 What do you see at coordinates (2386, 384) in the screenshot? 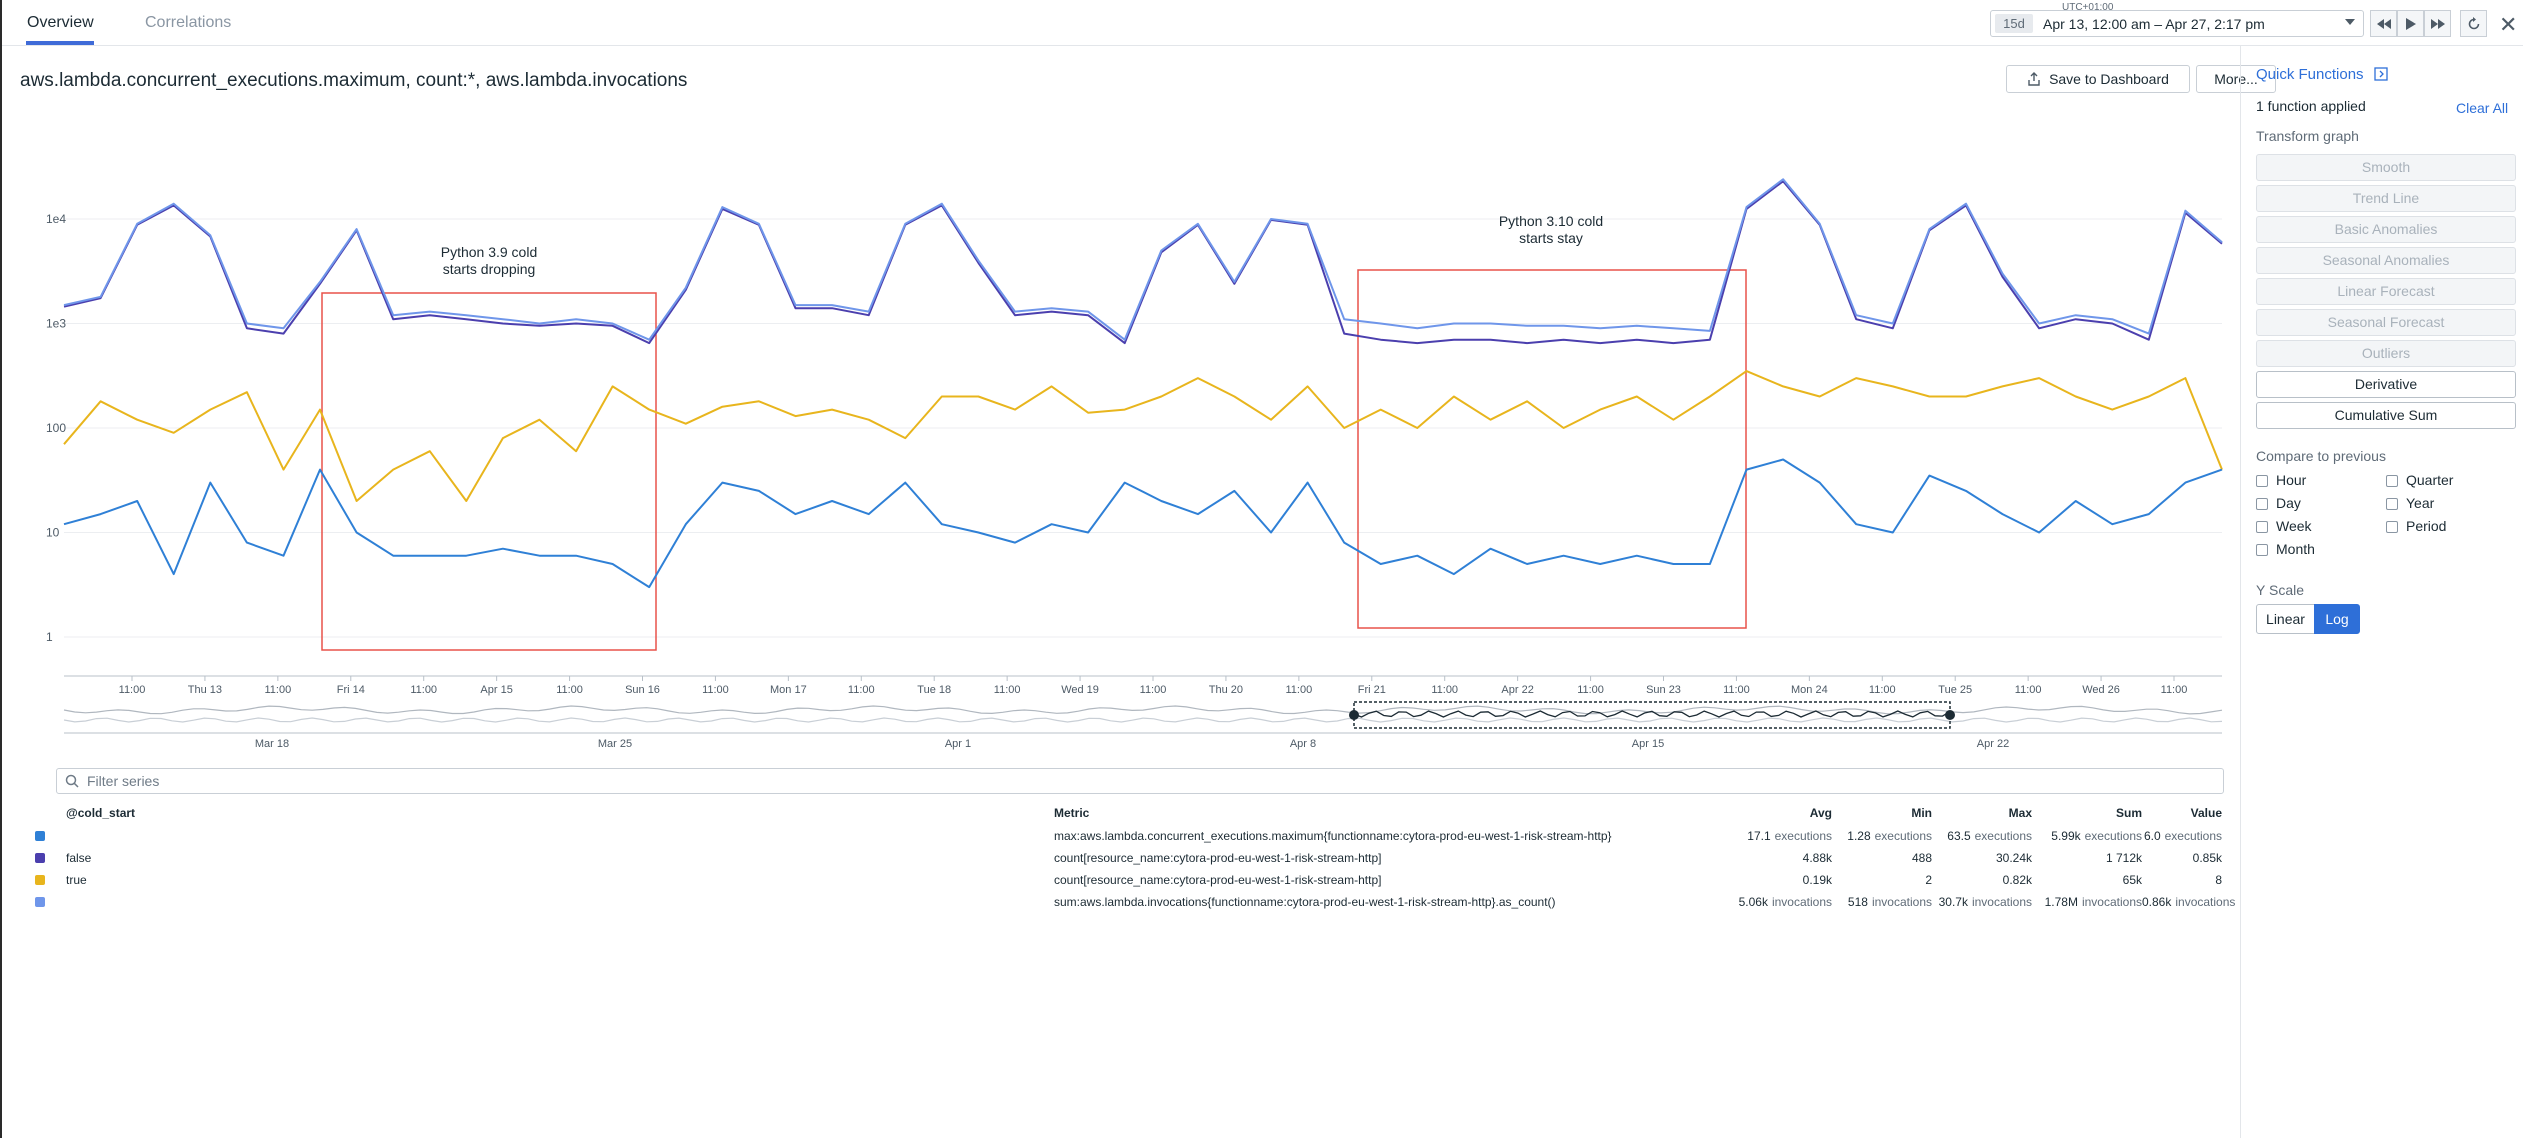
I see `function-button-derivative: Derivative` at bounding box center [2386, 384].